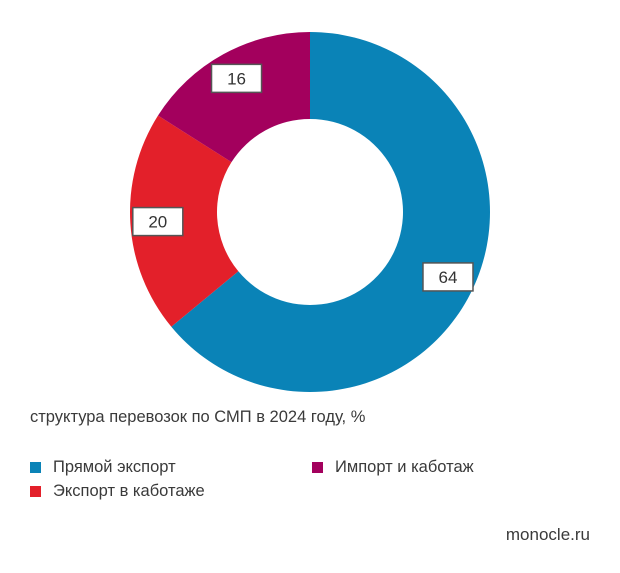 The height and width of the screenshot is (573, 620). Describe the element at coordinates (35, 491) in the screenshot. I see `legend-swatch-export-cabotage` at that location.